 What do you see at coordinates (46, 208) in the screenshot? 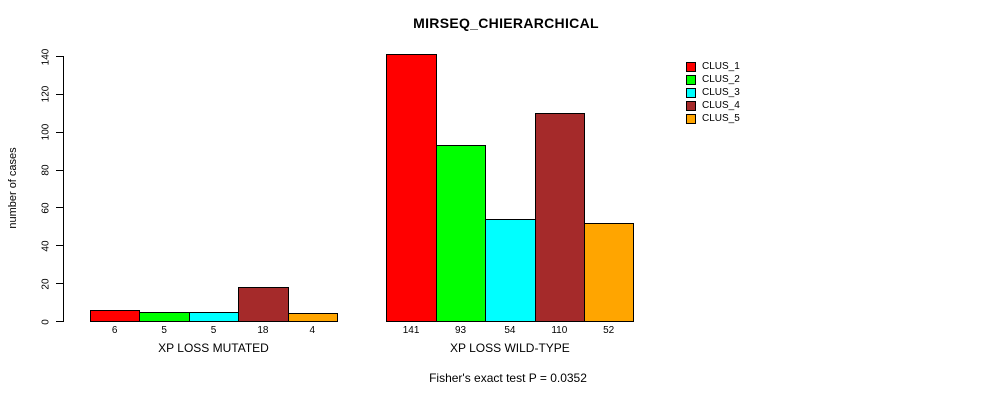
I see `y-tick-label: 60` at bounding box center [46, 208].